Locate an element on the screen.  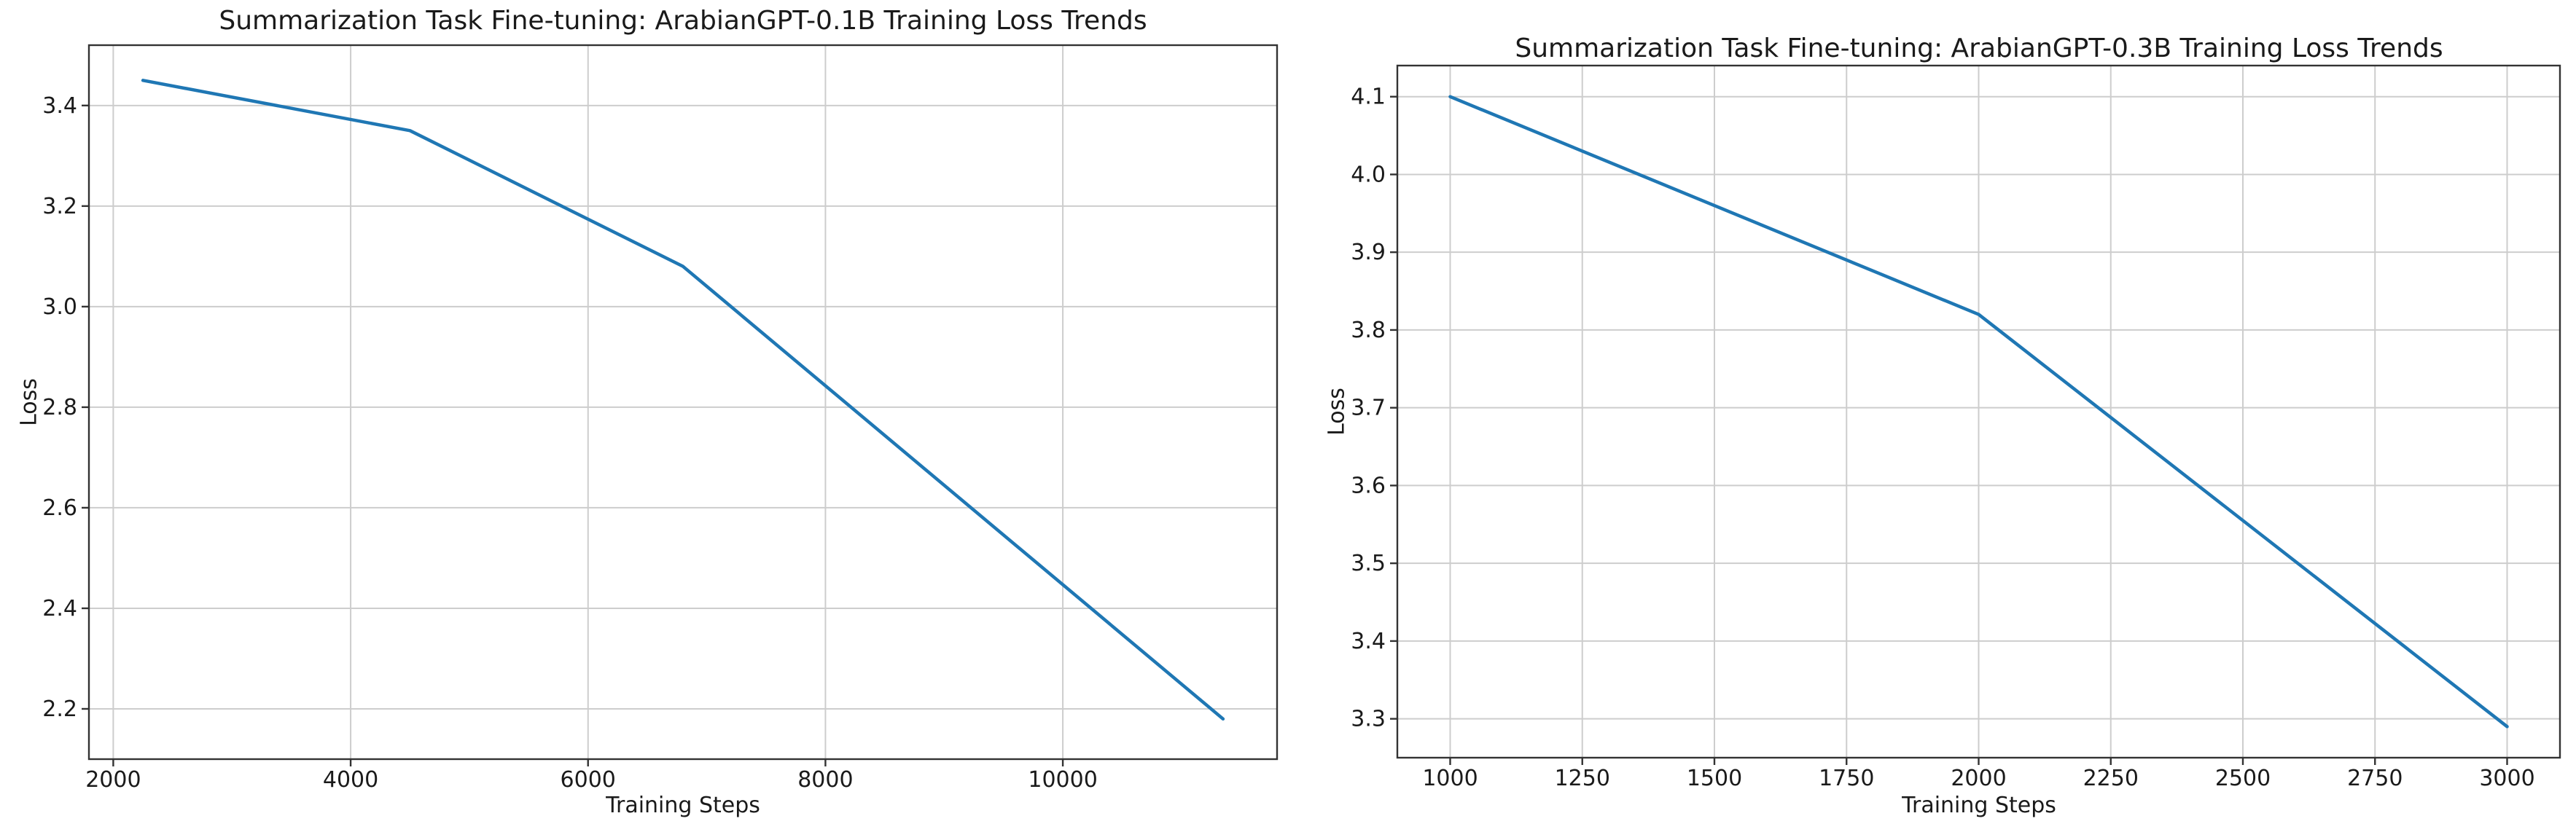
x-tick-label: 2750 is located at coordinates (2375, 778).